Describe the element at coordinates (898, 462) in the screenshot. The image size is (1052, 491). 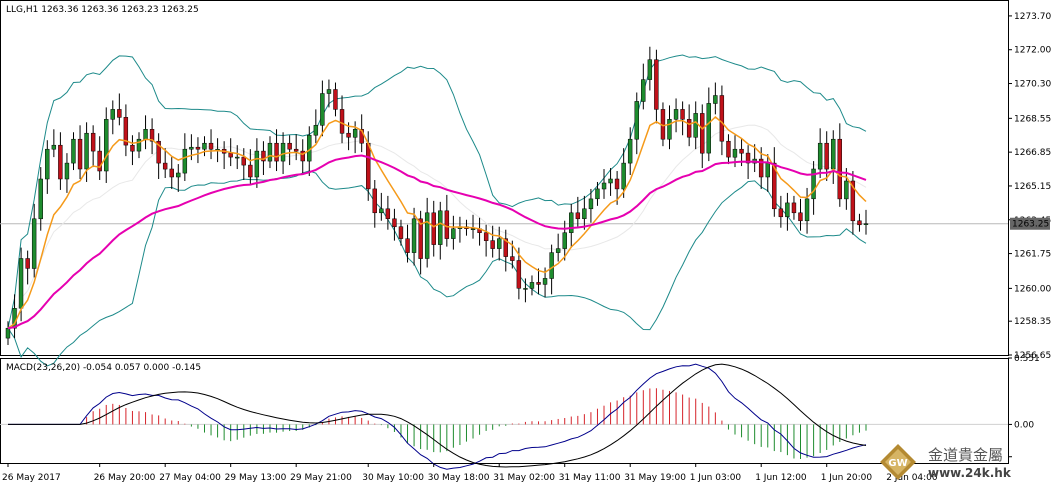
I see `watermark-logo-icon: GW` at that location.